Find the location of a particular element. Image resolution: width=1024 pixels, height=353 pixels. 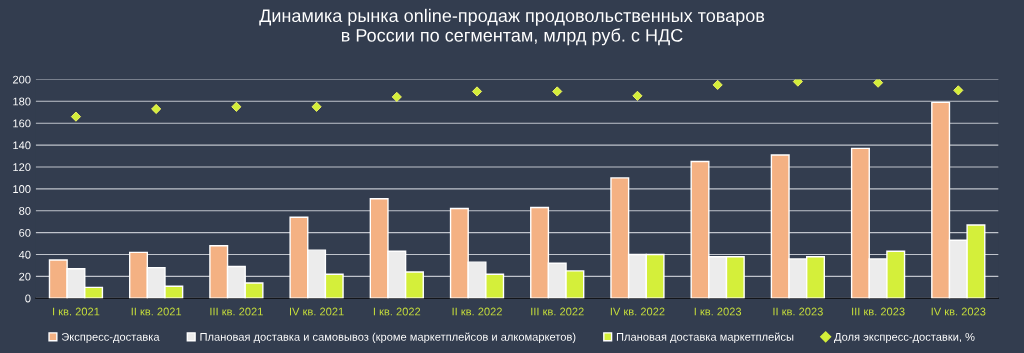

x-tick-label: IV кв. 2023 is located at coordinates (958, 311).